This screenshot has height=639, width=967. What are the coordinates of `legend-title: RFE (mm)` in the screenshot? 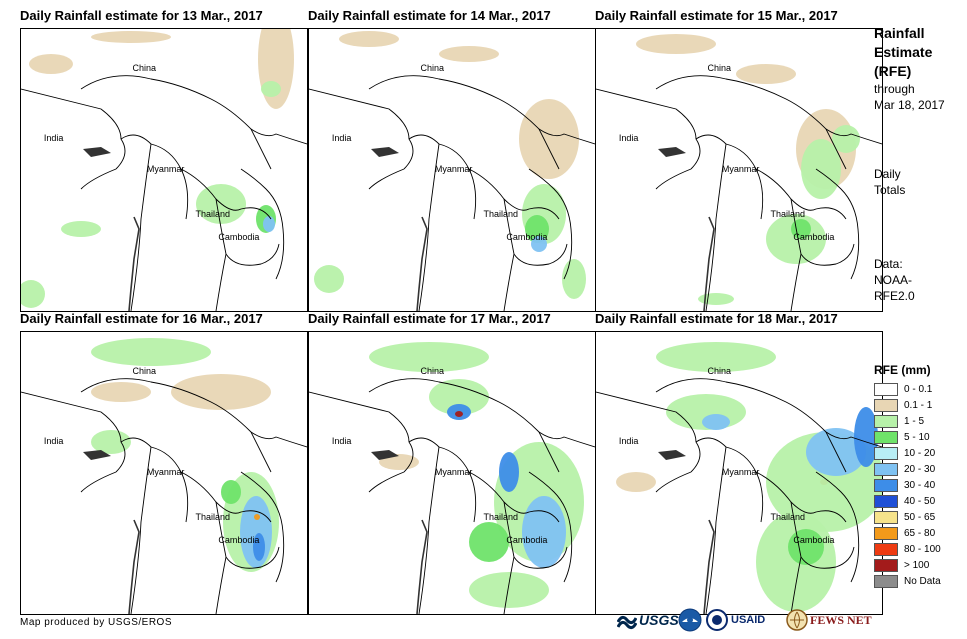 It's located at (902, 370).